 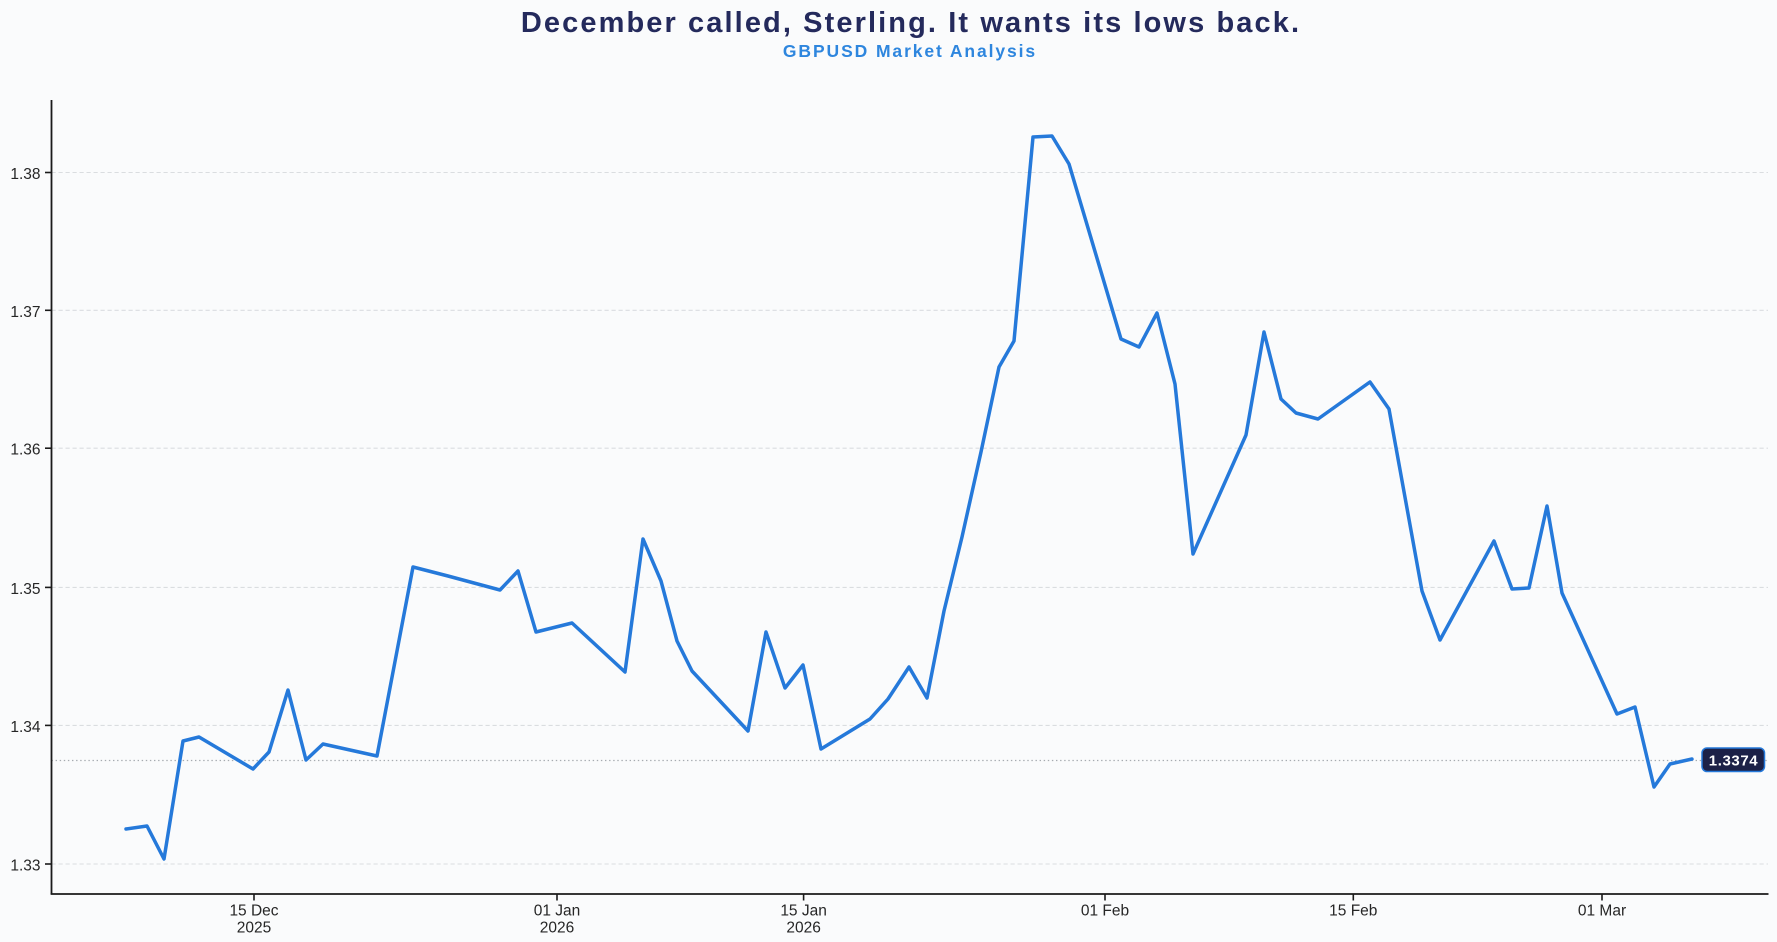 What do you see at coordinates (557, 911) in the screenshot?
I see `svg-text: 01 Jan` at bounding box center [557, 911].